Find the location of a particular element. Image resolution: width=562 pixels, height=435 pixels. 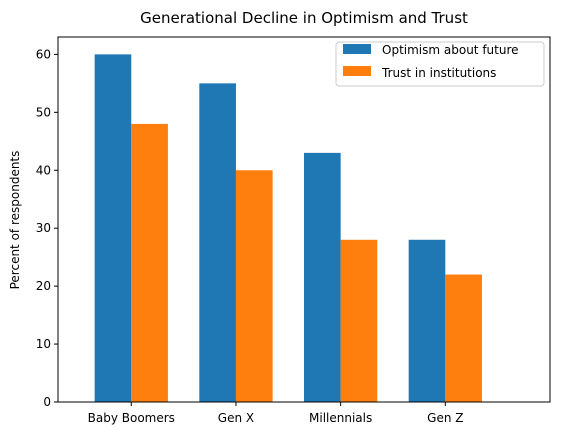

legend-swatch-trust is located at coordinates (357, 71).